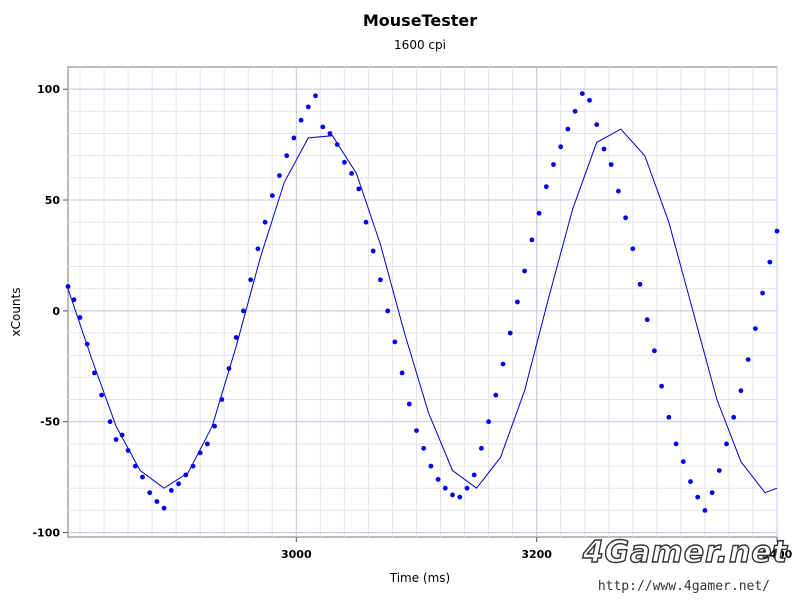 Image resolution: width=800 pixels, height=600 pixels. I want to click on y-tick-label: 0, so click(56, 311).